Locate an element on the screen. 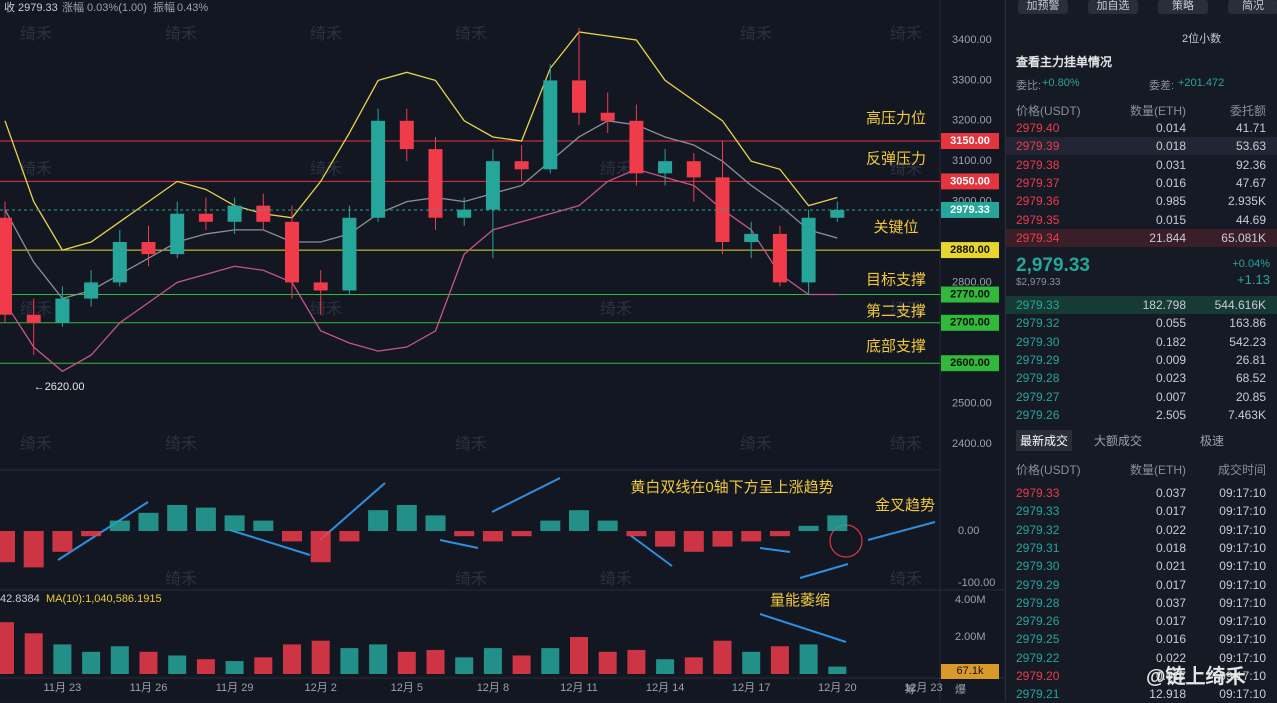 The width and height of the screenshot is (1277, 703). ask-row-cell: 0.031 is located at coordinates (1170, 164).